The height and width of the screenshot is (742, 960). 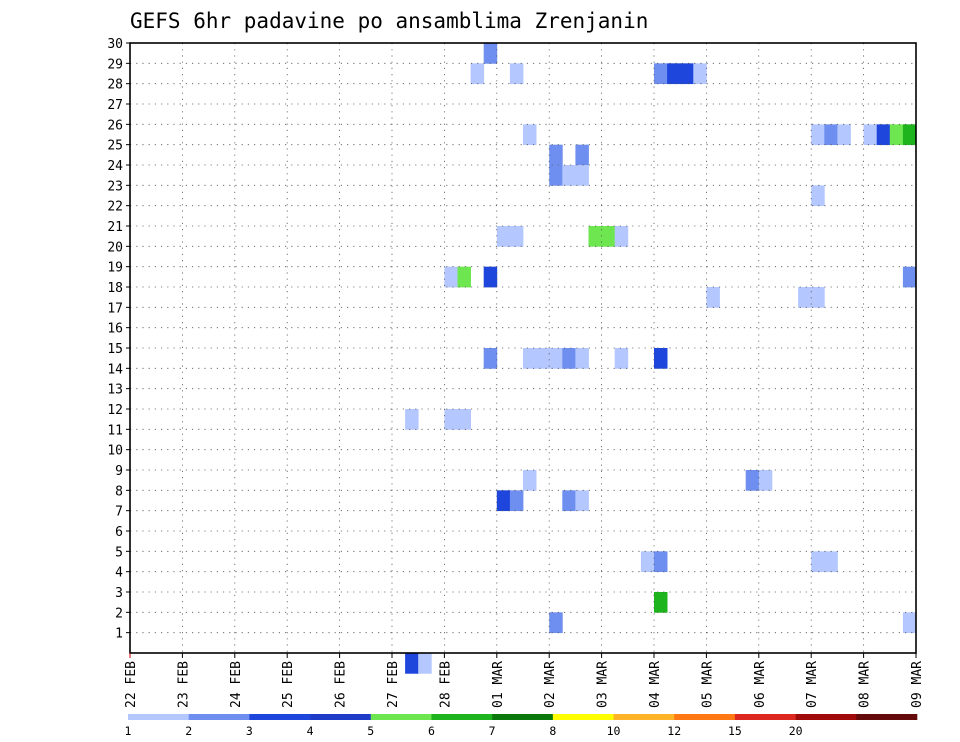 I want to click on y-tick-label: 5, so click(x=119, y=552).